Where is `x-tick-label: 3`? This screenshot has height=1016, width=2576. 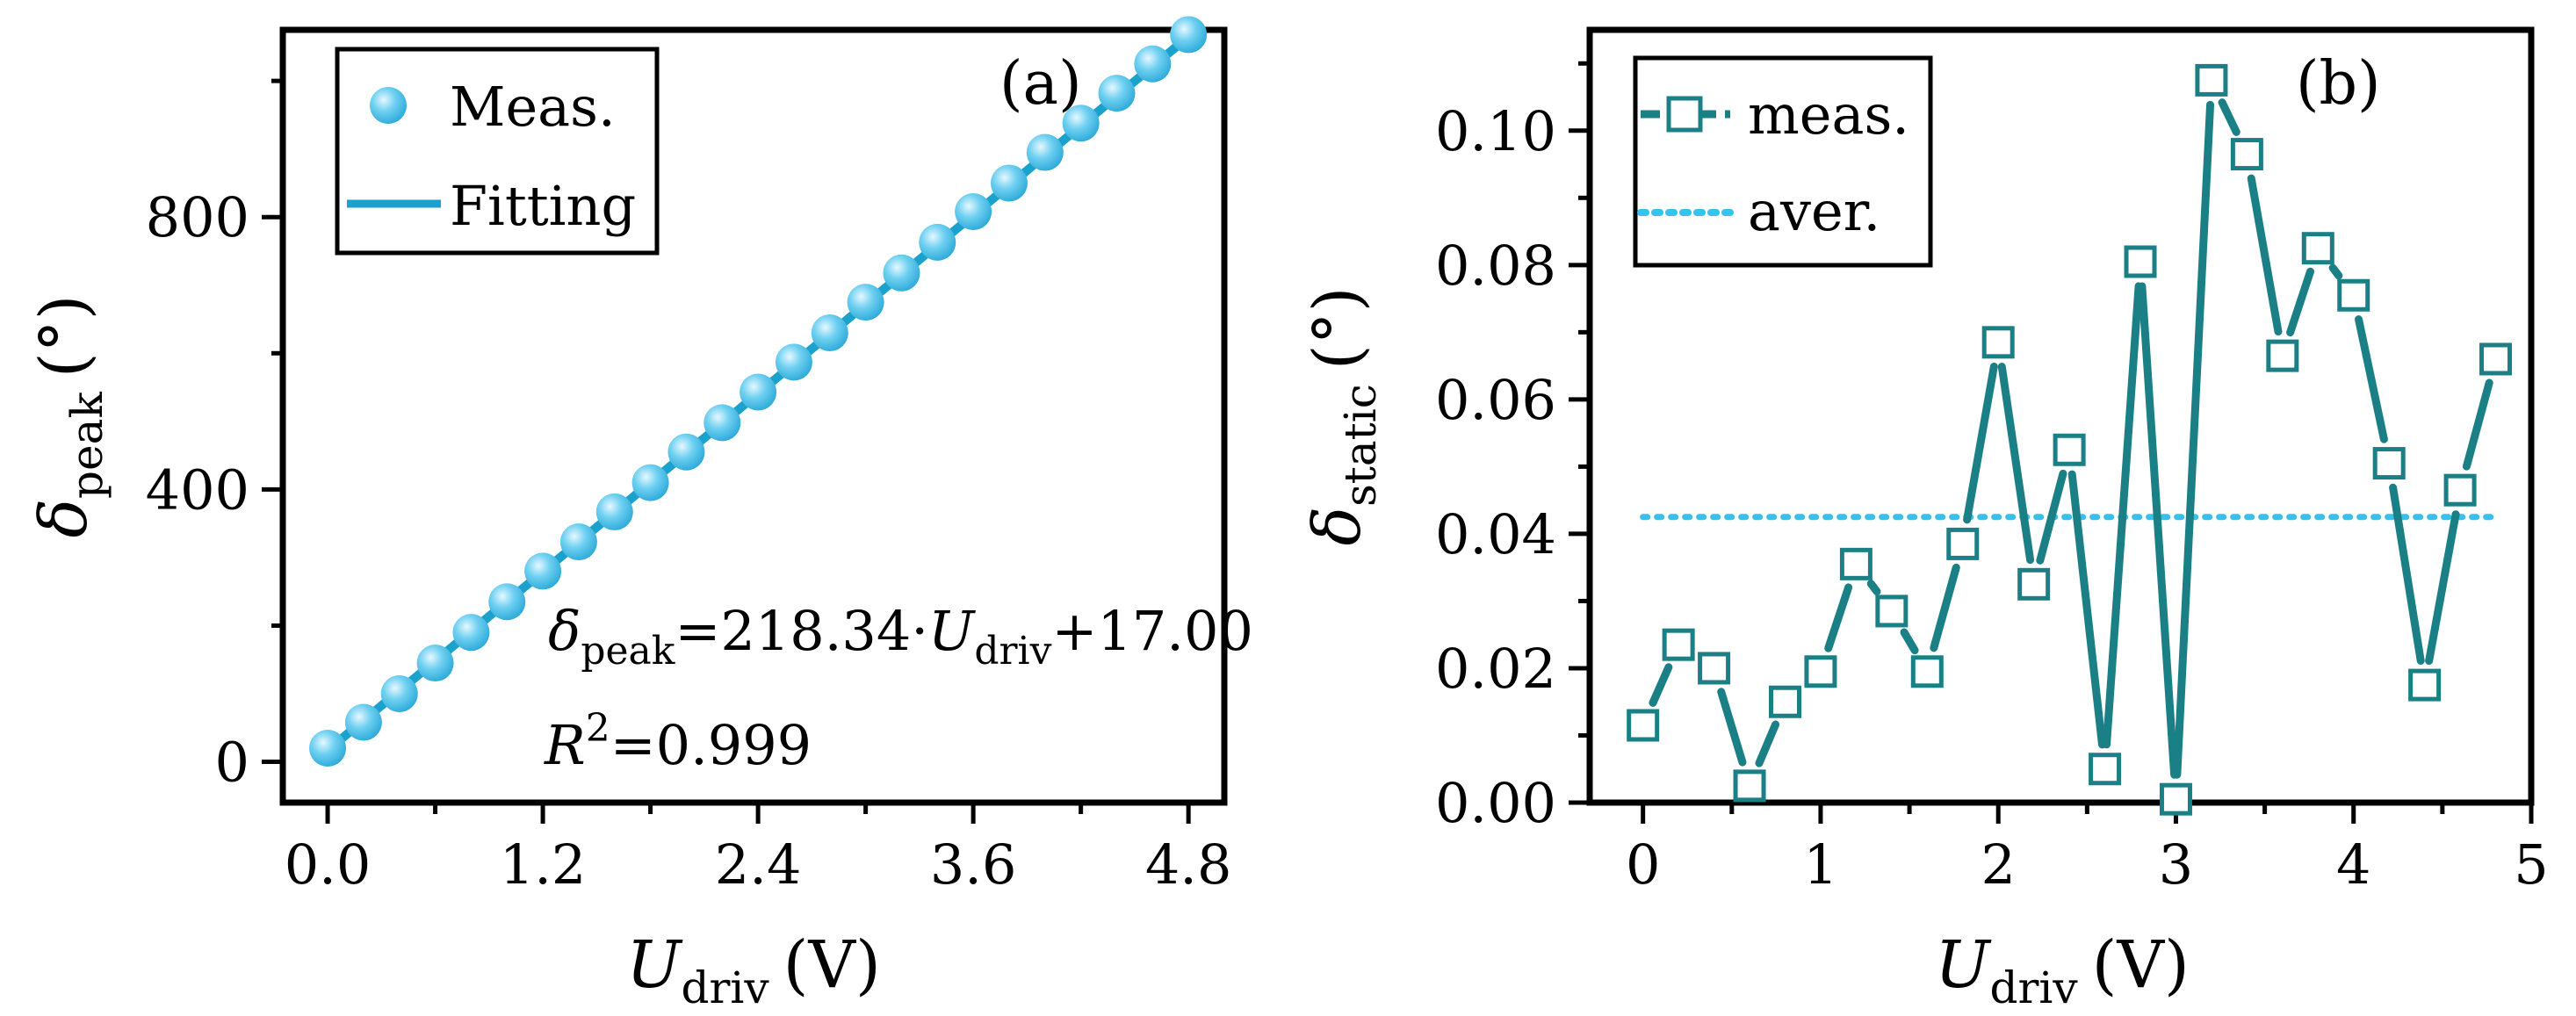 x-tick-label: 3 is located at coordinates (2176, 864).